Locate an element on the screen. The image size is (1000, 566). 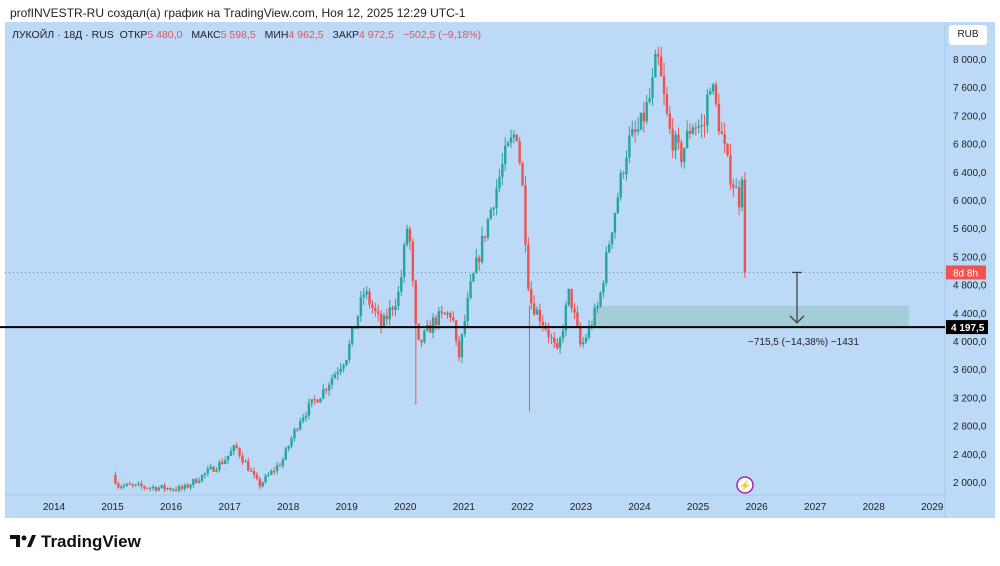
currency-button: RUB is located at coordinates (968, 35).